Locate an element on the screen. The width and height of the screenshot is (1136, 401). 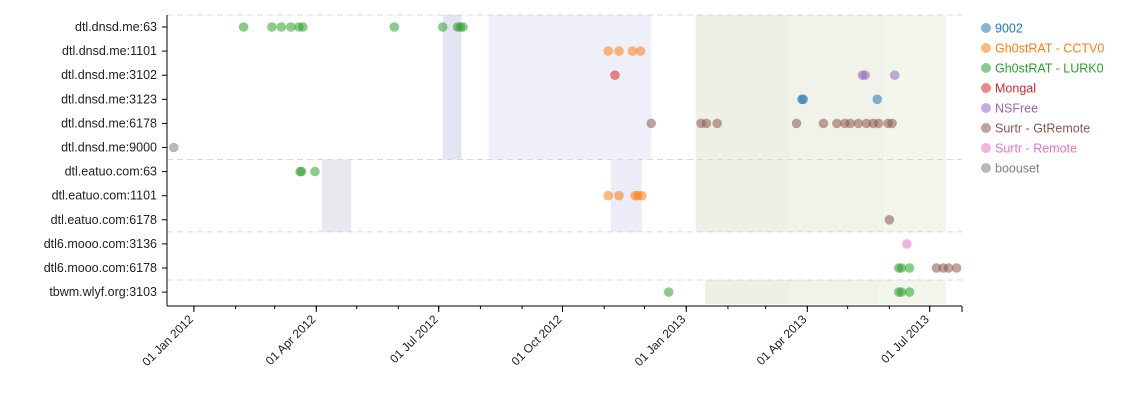
y-tick-label: dtl.eatuo.com:1101 is located at coordinates (104, 196).